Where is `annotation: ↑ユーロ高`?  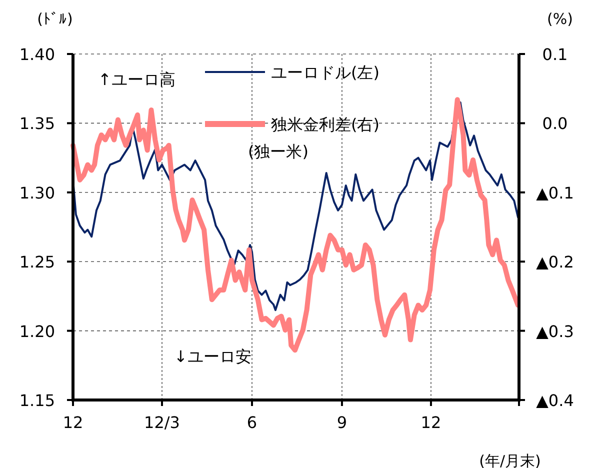 annotation: ↑ユーロ高 is located at coordinates (137, 79).